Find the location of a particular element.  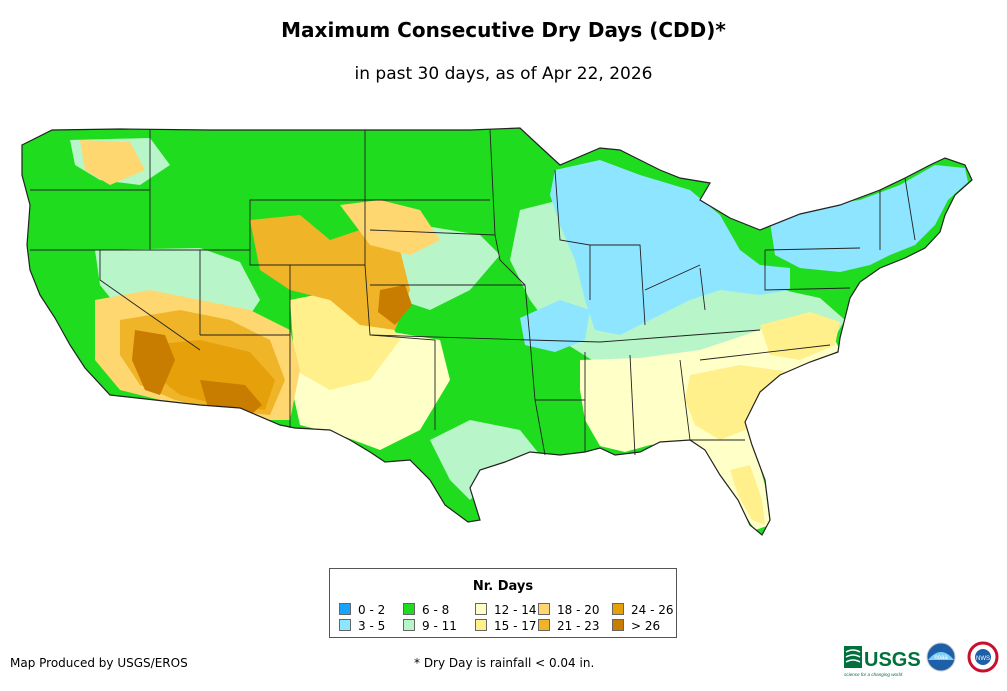

noaa-text: noaa is located at coordinates (941, 658).